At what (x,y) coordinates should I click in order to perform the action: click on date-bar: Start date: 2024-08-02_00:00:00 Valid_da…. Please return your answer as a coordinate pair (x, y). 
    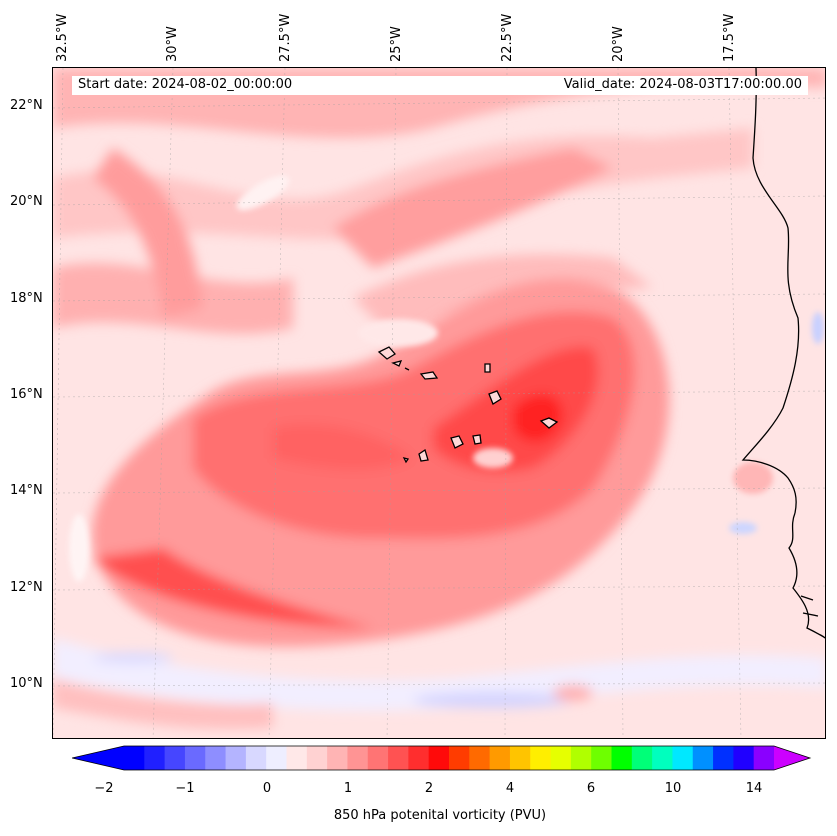
    Looking at the image, I should click on (440, 85).